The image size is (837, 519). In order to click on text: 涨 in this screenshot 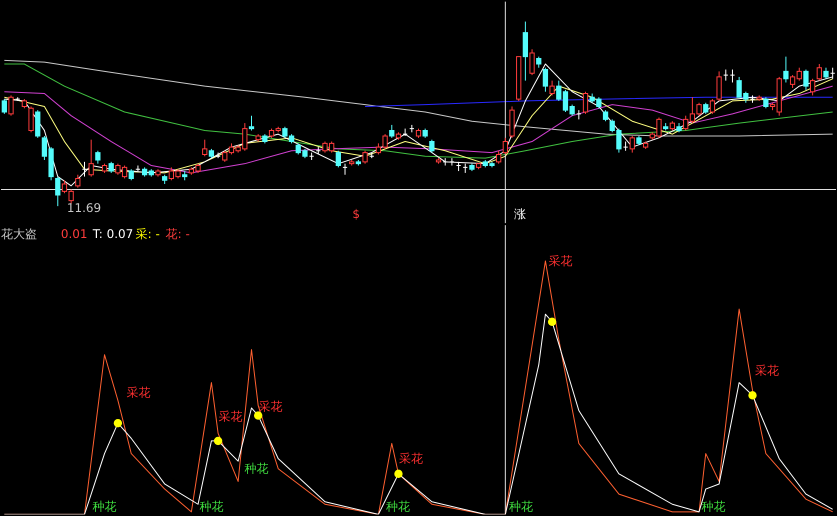, I will do `click(520, 214)`.